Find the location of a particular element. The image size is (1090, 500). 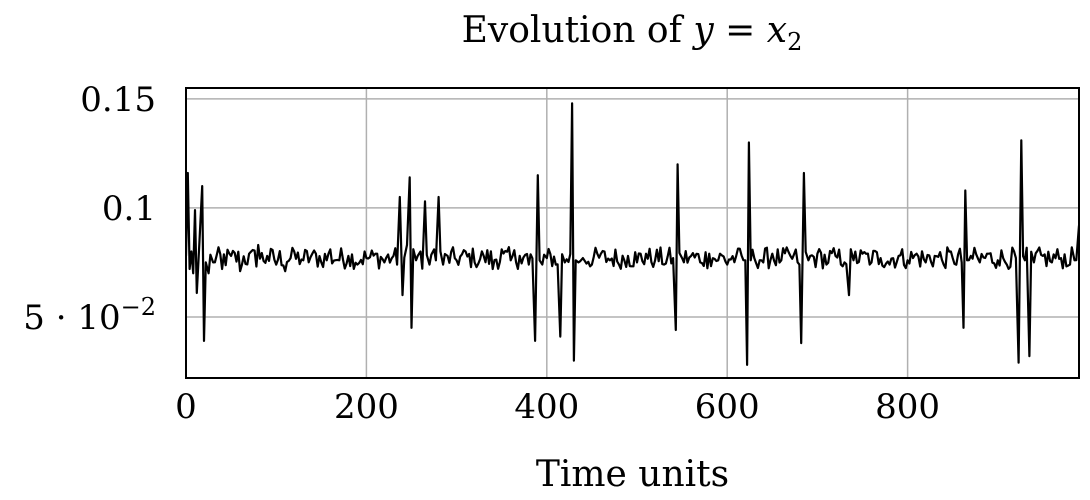

x-axis-label: Time units is located at coordinates (632, 474).